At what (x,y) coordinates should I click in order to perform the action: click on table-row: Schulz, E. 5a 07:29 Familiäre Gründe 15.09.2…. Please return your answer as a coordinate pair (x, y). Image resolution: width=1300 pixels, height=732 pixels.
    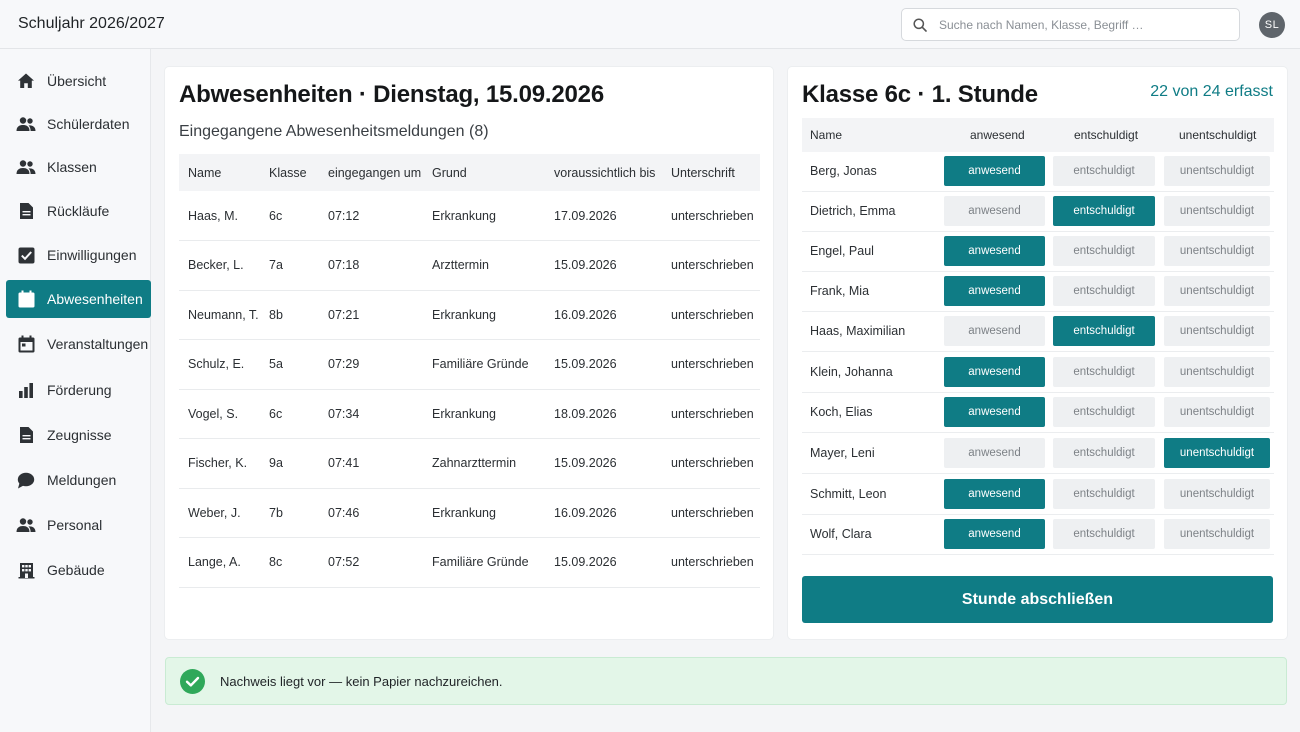
    Looking at the image, I should click on (469, 364).